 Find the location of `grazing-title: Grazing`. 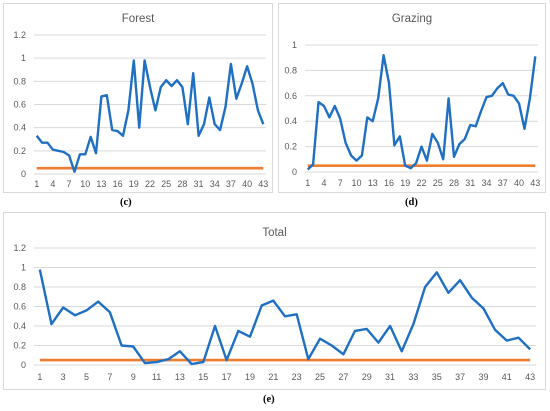

grazing-title: Grazing is located at coordinates (412, 19).